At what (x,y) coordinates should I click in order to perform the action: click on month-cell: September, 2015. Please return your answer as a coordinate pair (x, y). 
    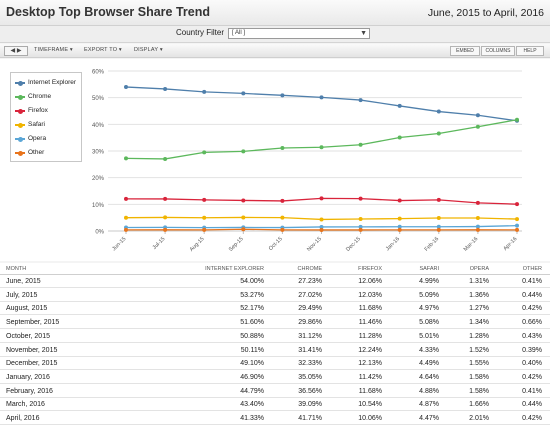
    Looking at the image, I should click on (33, 323).